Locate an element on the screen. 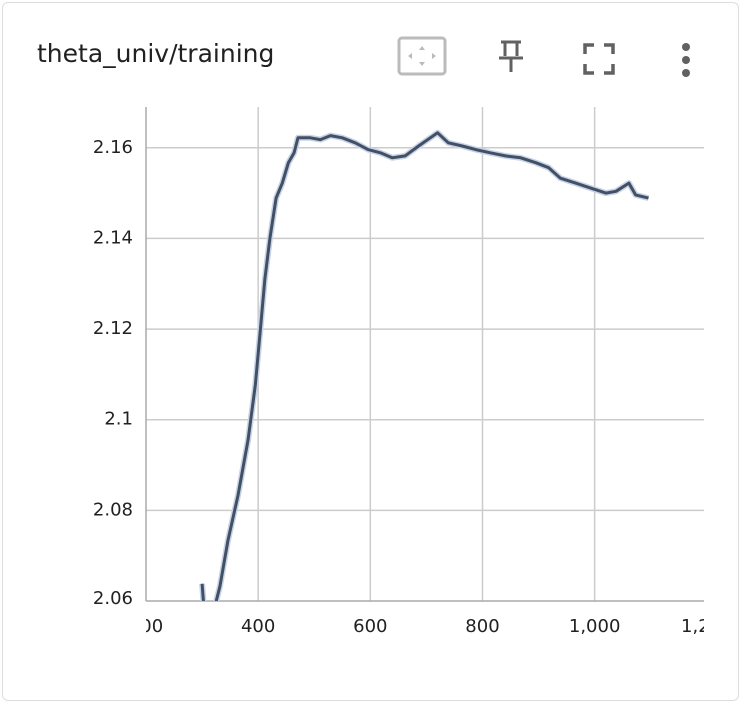 This screenshot has height=707, width=745. y-tick-label: 2.08 is located at coordinates (113, 509).